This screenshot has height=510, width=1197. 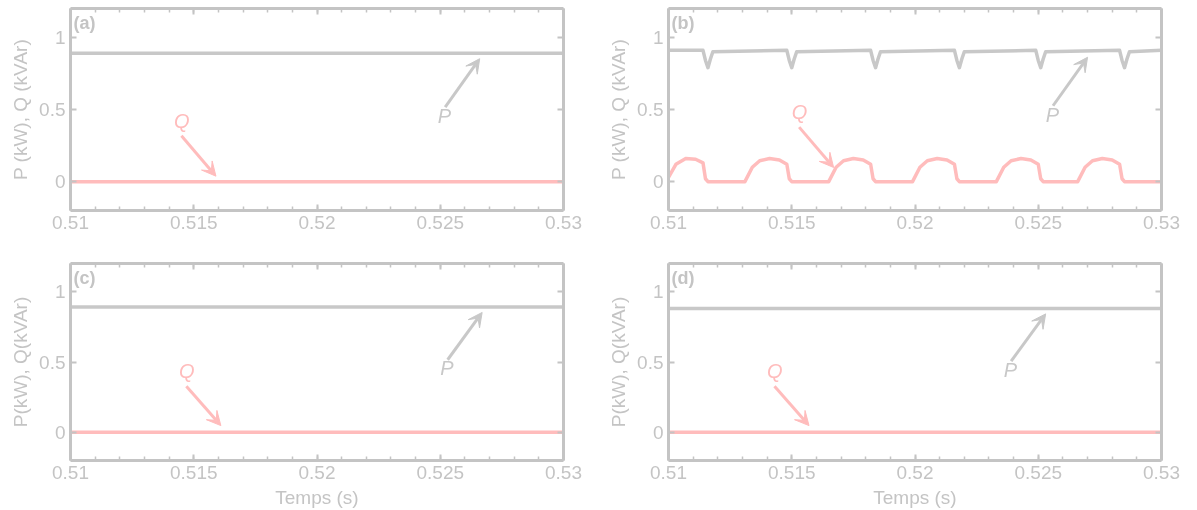 I want to click on chart-title: (d), so click(x=683, y=277).